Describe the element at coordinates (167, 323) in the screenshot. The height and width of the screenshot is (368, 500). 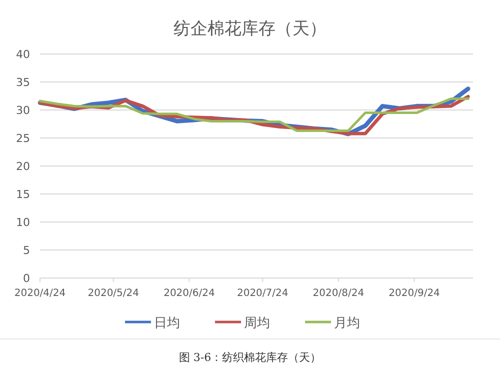
I see `legend-label: 日均` at that location.